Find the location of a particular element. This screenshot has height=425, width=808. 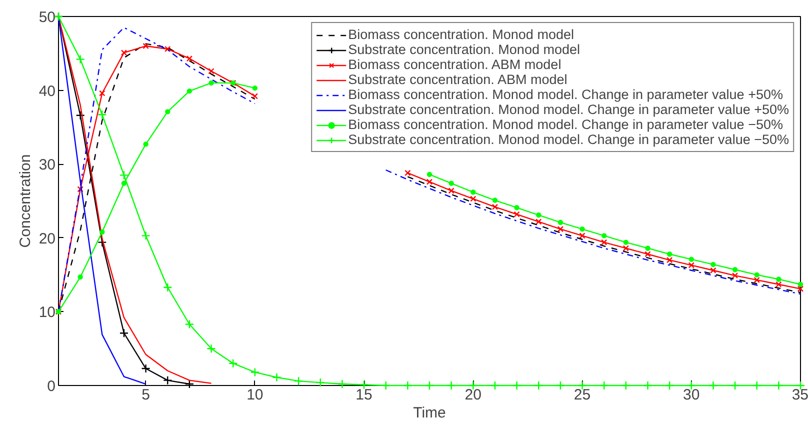

x-tick-label: 30 is located at coordinates (691, 395).